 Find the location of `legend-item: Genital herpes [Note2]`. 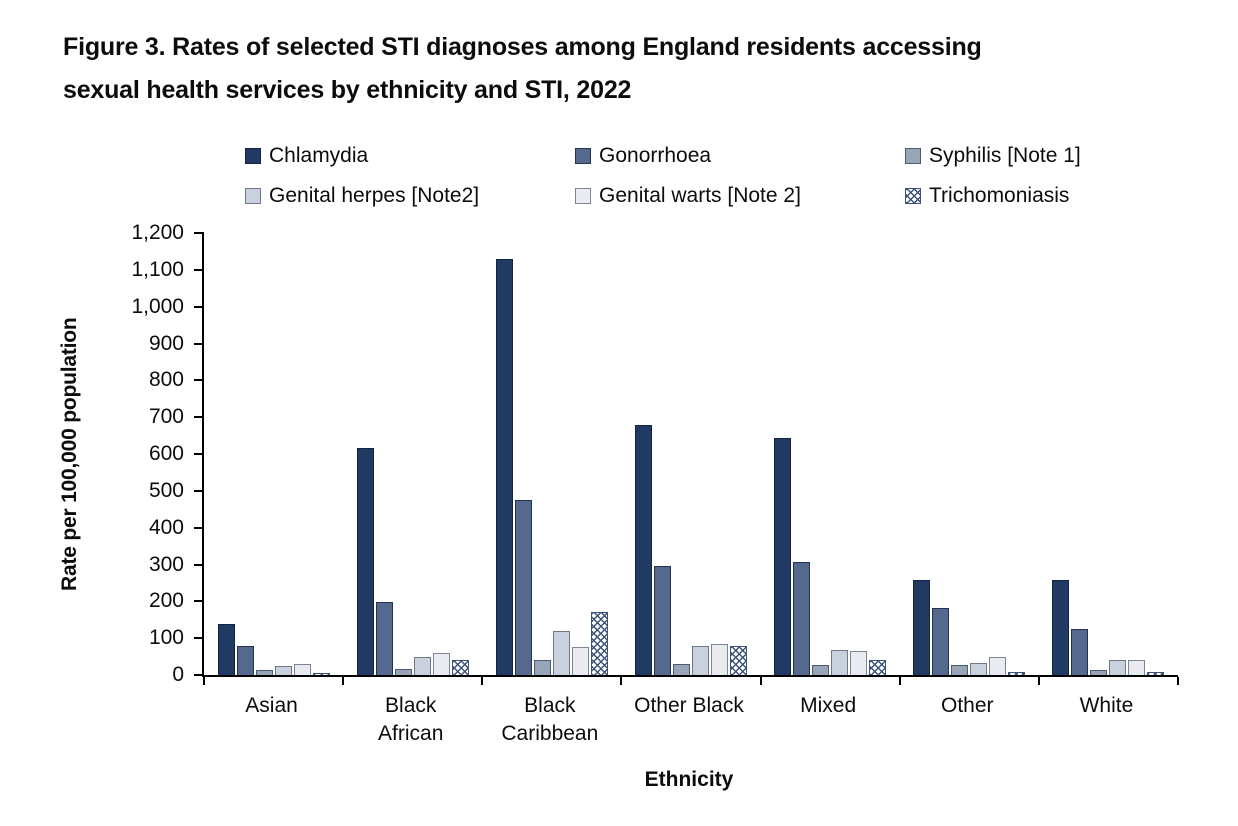

legend-item: Genital herpes [Note2] is located at coordinates (410, 196).